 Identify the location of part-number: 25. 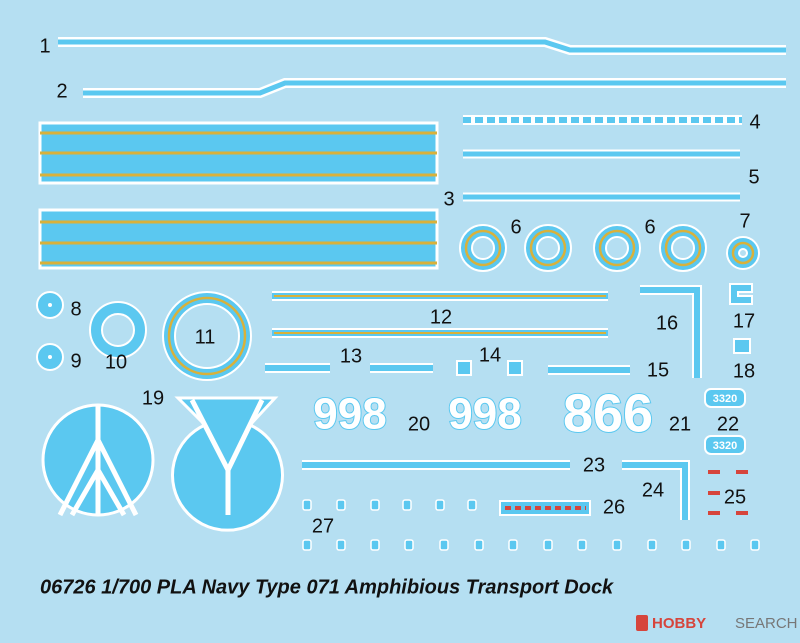
(735, 497).